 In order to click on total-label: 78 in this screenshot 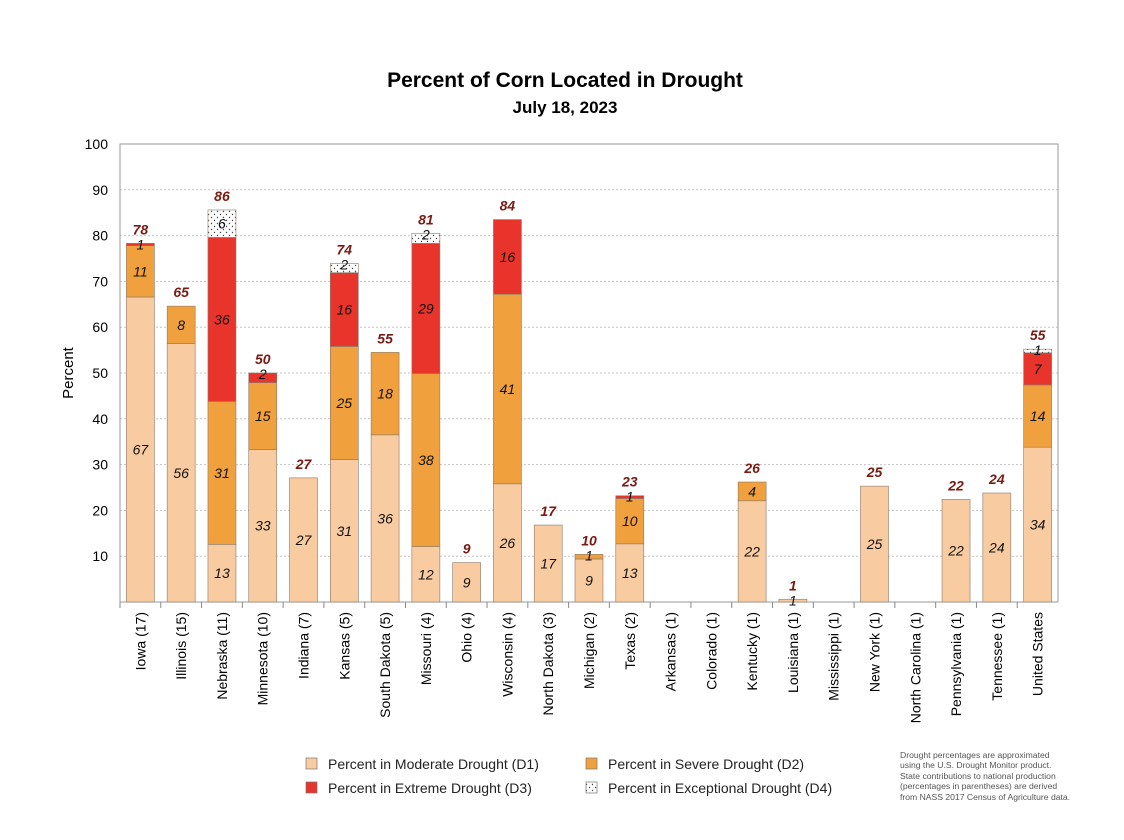, I will do `click(141, 229)`.